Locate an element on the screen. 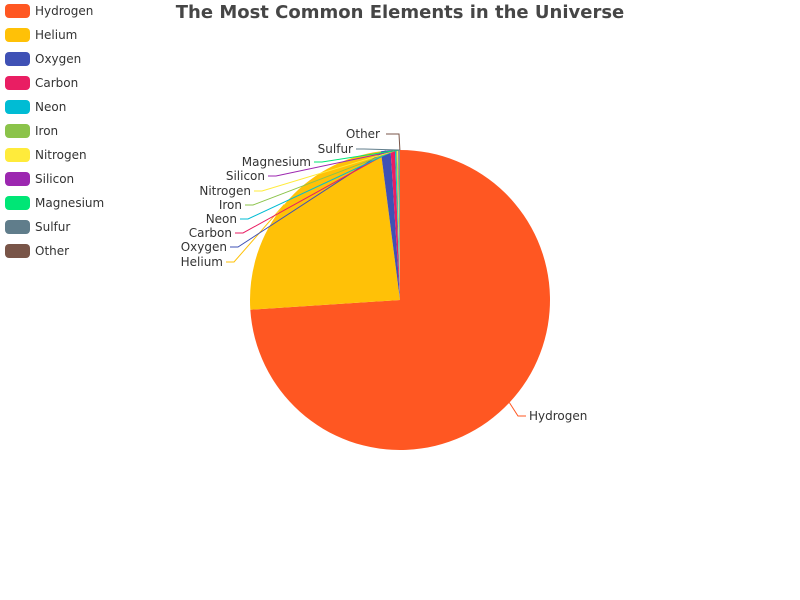 The height and width of the screenshot is (600, 800). legend-swatch-other is located at coordinates (17, 251).